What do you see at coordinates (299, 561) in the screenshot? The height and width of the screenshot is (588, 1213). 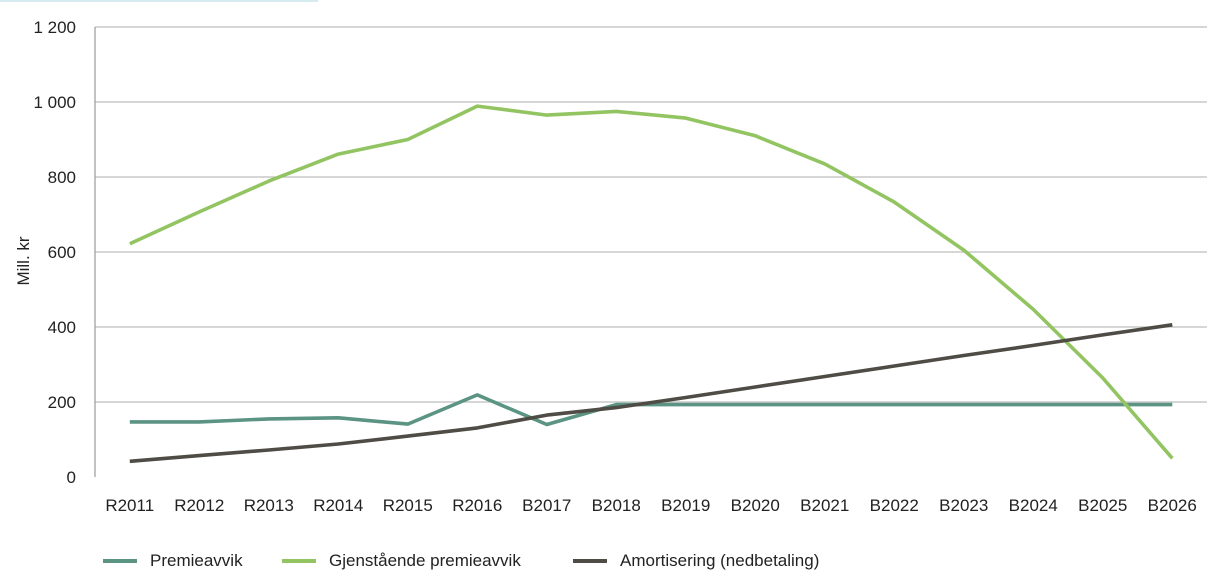 I see `legend-swatch-gjenstaaende-premieavvik` at bounding box center [299, 561].